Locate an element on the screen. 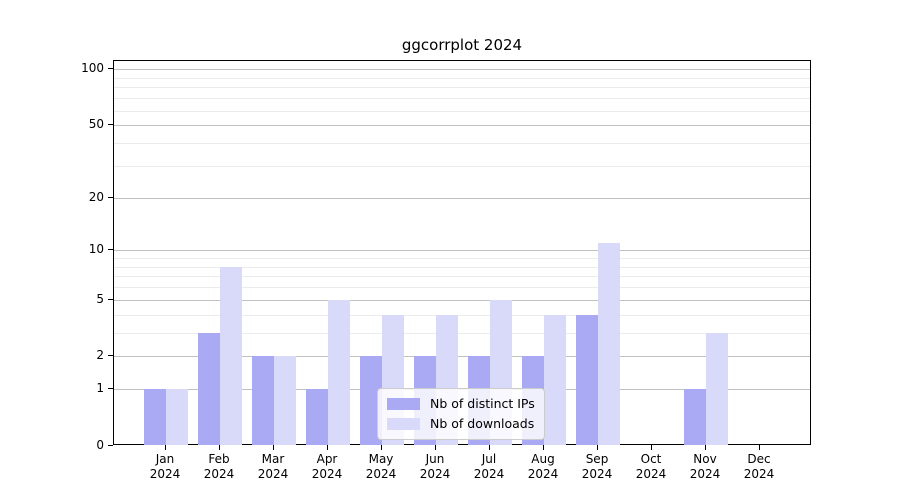  x-tick-label: May 2024 is located at coordinates (381, 466).